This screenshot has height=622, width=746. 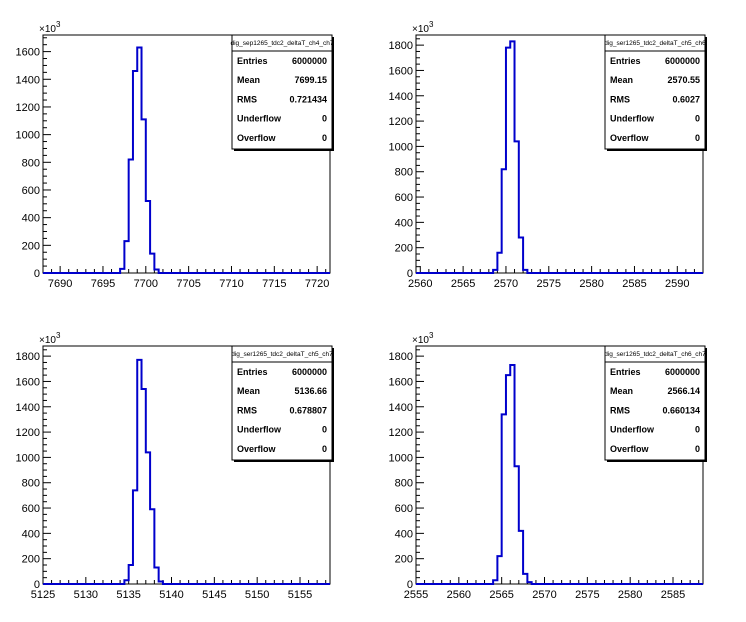 I want to click on stats-box-title: dig_sер1265_tdc2_deltaT_ch4_ch7, so click(x=281, y=43).